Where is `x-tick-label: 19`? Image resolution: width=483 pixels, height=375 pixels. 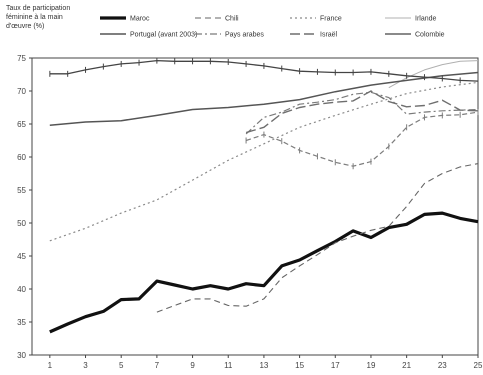
x-tick-label: 19 is located at coordinates (371, 365).